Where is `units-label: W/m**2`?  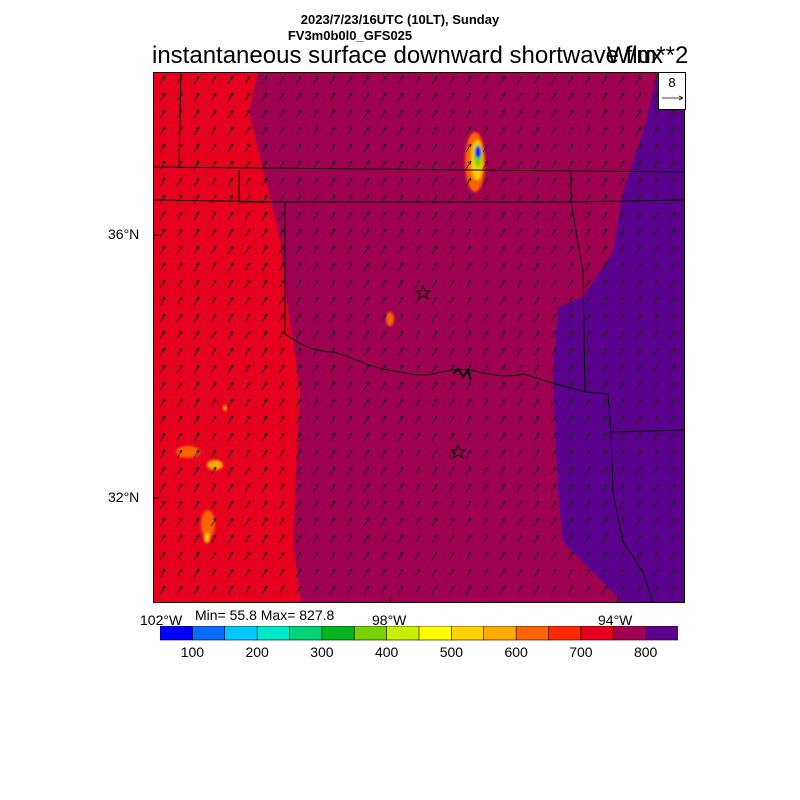 units-label: W/m**2 is located at coordinates (648, 55).